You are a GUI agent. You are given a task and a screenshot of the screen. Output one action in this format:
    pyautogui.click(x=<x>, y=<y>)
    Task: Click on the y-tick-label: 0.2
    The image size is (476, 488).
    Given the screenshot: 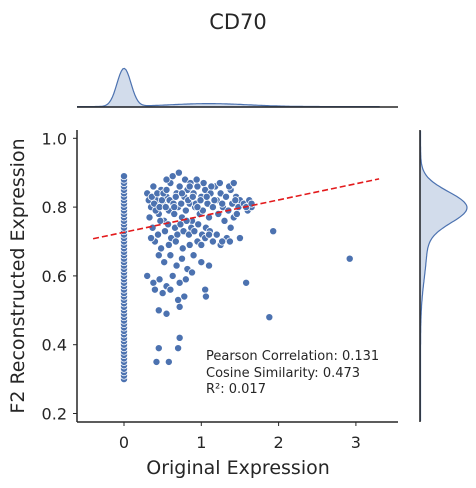 What is the action you would take?
    pyautogui.click(x=54, y=414)
    